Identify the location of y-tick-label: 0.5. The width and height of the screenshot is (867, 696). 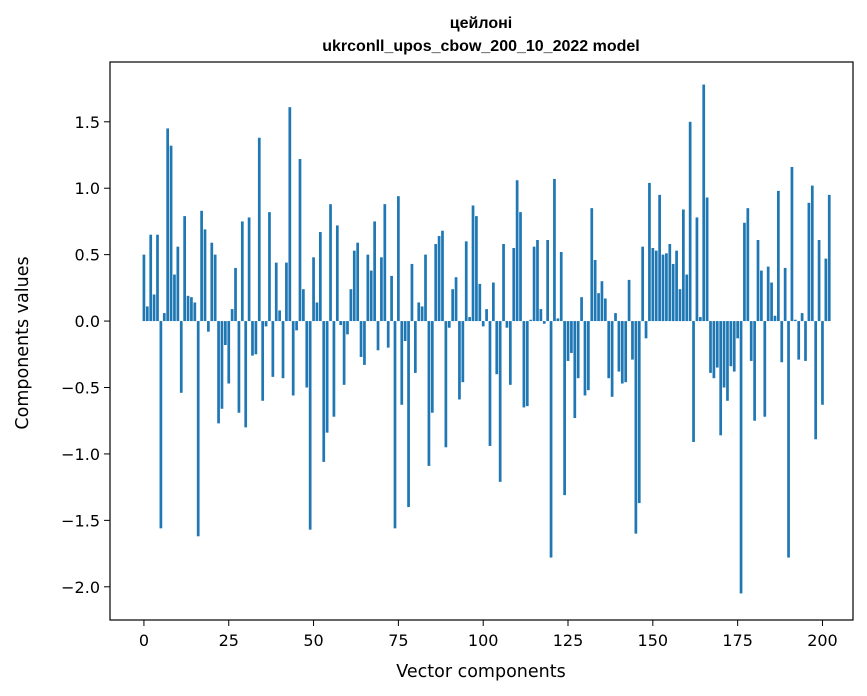
(87, 255).